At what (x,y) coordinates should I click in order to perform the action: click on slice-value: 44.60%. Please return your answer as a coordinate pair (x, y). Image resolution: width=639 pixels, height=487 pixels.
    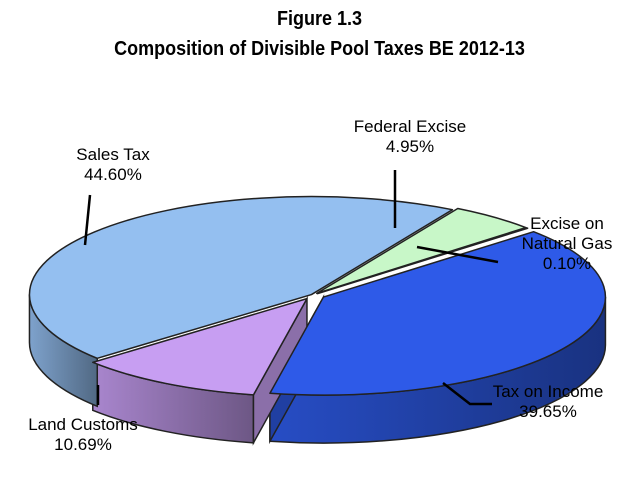
    Looking at the image, I should click on (113, 174).